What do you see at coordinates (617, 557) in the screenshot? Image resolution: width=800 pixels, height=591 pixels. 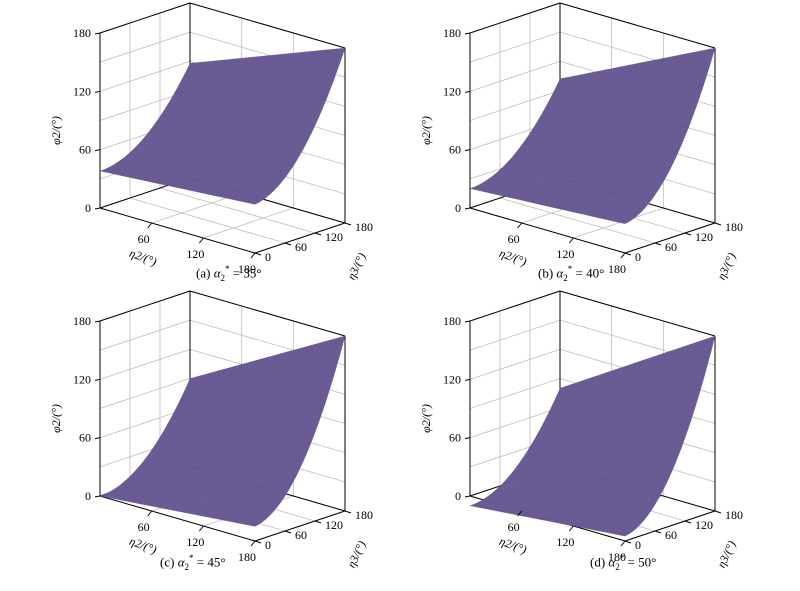 I see `x-tick-label: 180` at bounding box center [617, 557].